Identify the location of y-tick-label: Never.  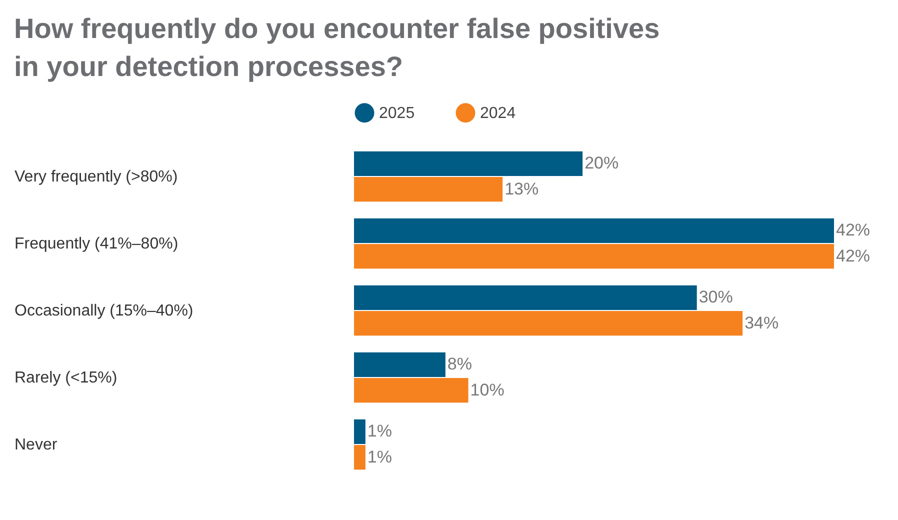
(36, 445).